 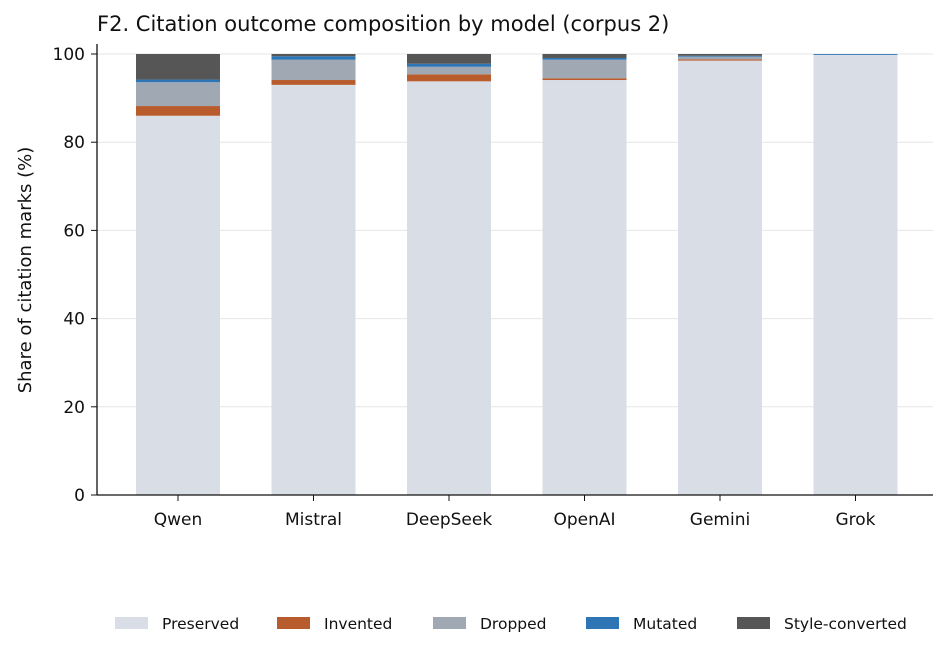 I want to click on legend-swatch-mutated, so click(x=602, y=623).